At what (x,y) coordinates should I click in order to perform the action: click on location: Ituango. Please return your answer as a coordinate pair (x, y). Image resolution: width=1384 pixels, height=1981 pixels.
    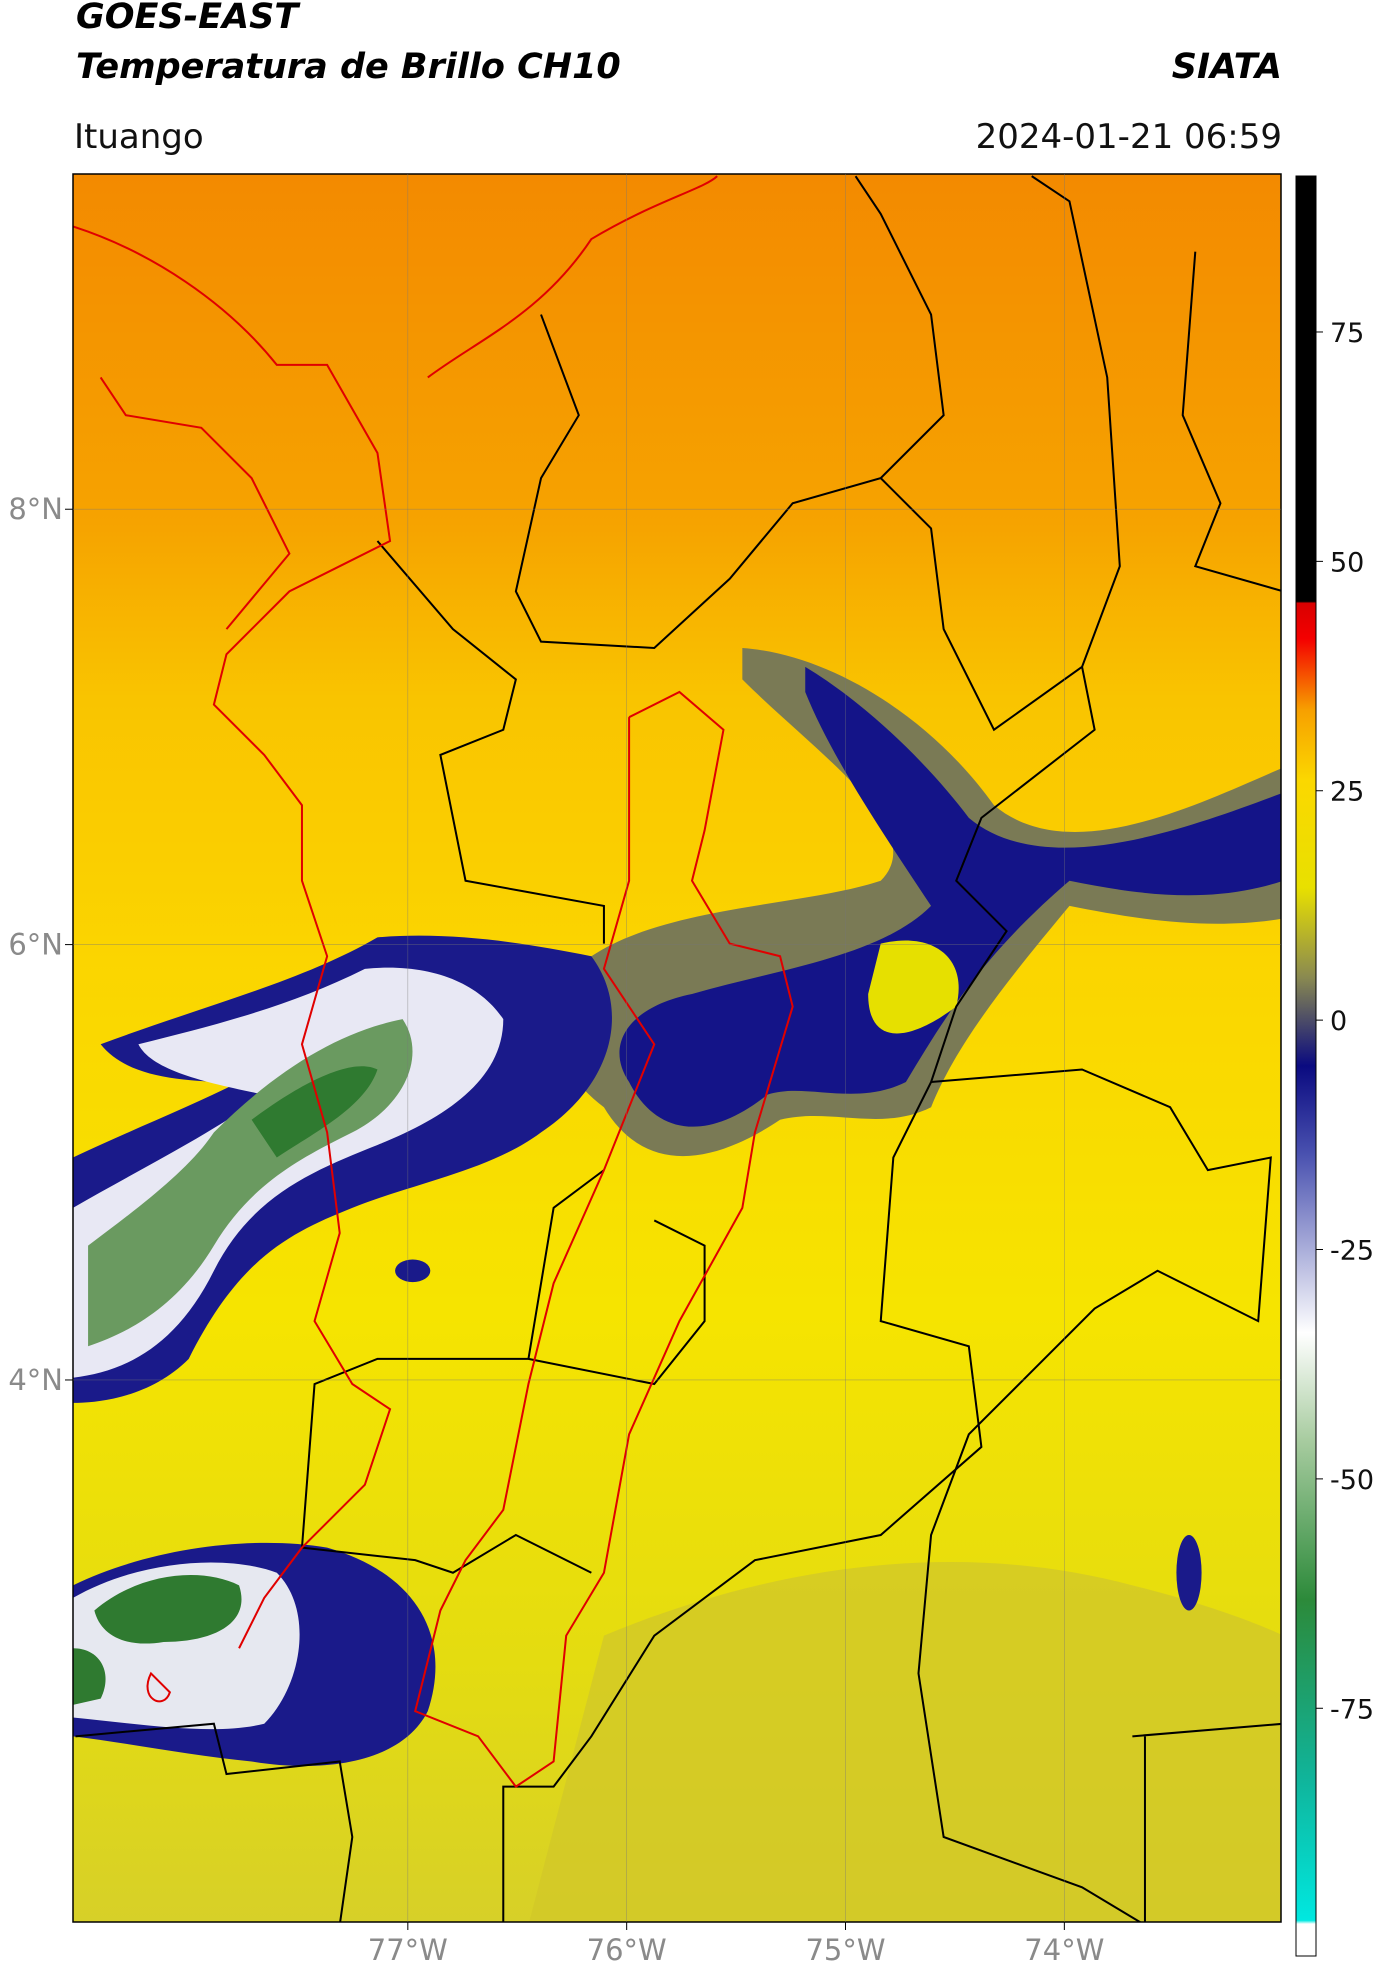
    Looking at the image, I should click on (139, 137).